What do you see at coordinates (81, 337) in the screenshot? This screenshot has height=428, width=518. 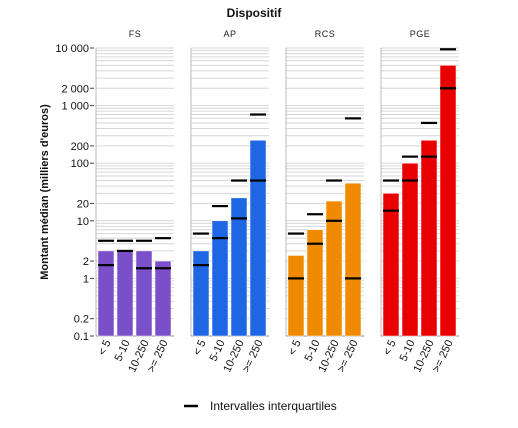 I see `y-tick-label: 0.1` at bounding box center [81, 337].